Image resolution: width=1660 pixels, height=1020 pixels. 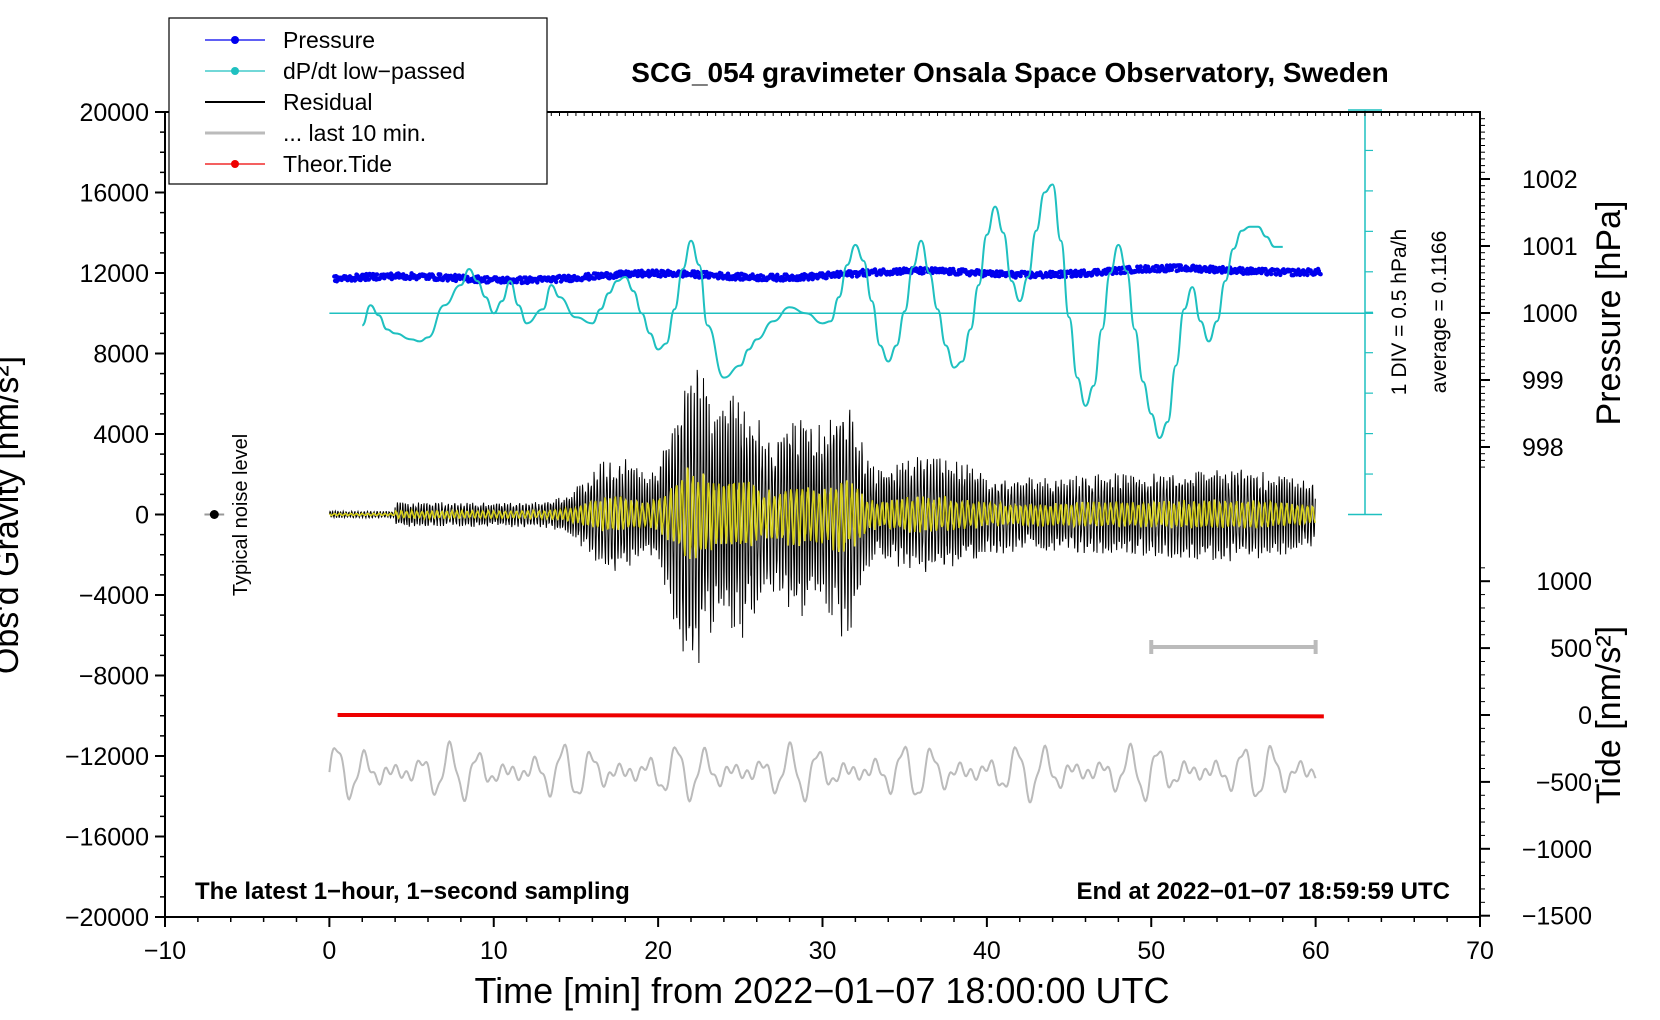 I want to click on pressure-scale-label: 1 DIV = 0.5 hPa/h, so click(x=1399, y=312).